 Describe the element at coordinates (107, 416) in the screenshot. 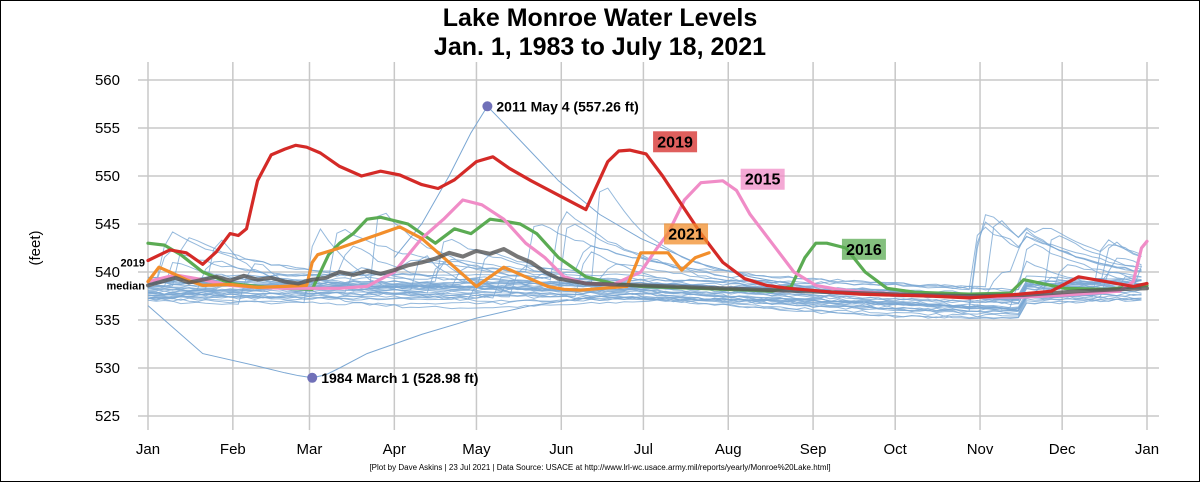

I see `y-tick-label-525: 525` at that location.